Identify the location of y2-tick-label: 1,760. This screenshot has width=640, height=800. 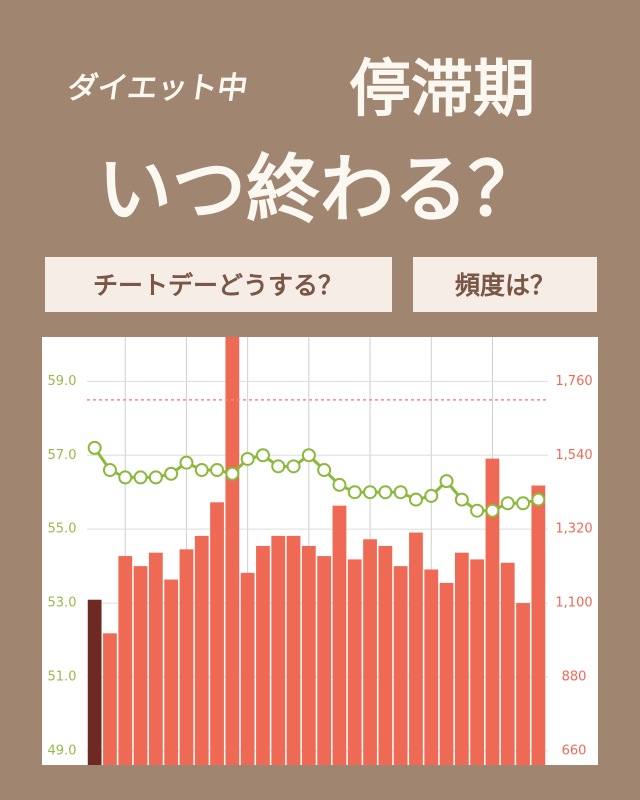
(573, 381).